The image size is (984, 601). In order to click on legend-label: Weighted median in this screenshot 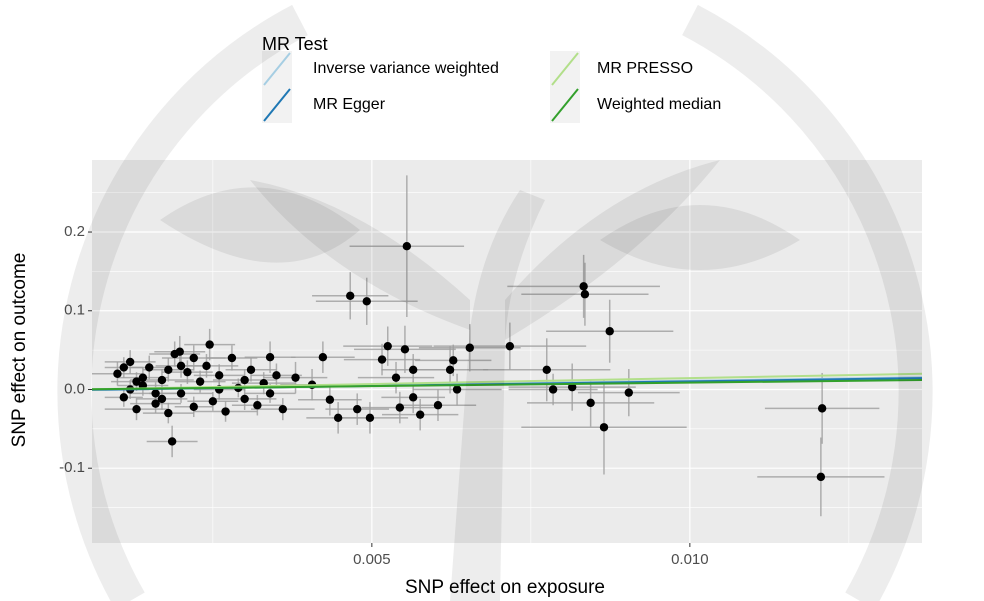, I will do `click(659, 104)`.